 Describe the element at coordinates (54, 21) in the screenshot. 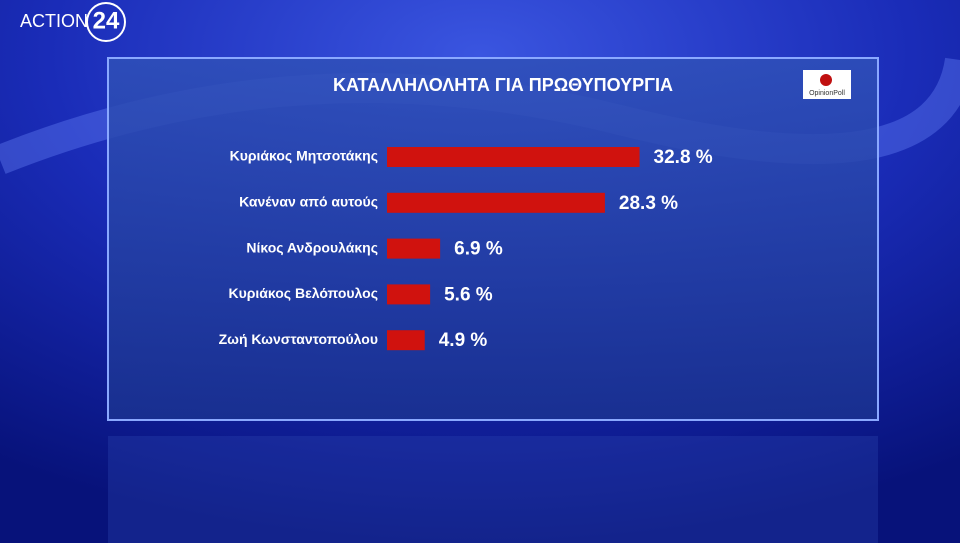

I see `logo-text: ACTION` at that location.